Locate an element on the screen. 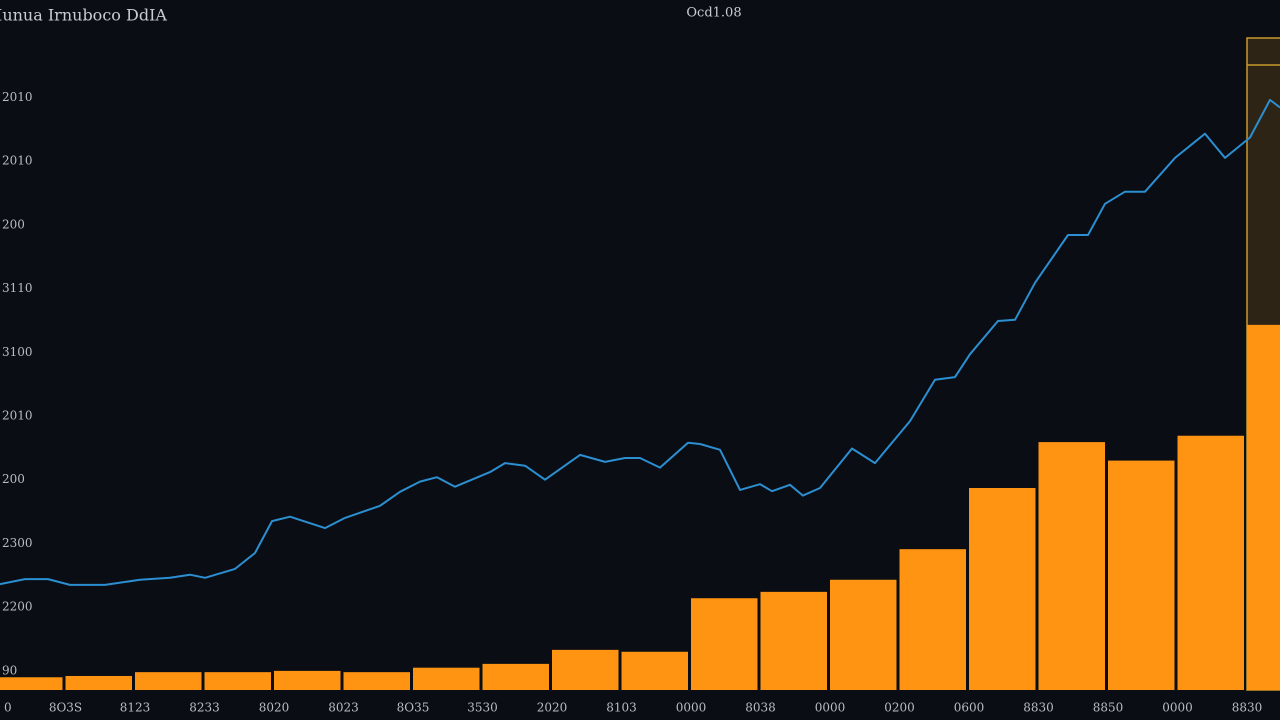 This screenshot has height=720, width=1280. chart-title: Iunua Irnuboco DdIA is located at coordinates (83, 15).